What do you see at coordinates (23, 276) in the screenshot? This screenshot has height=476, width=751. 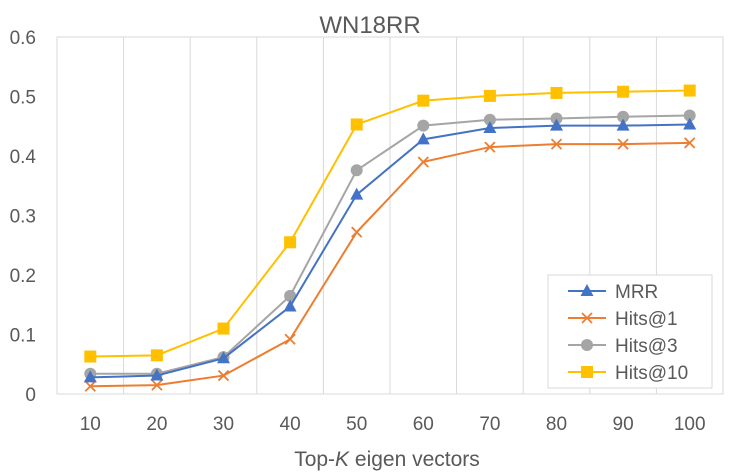 I see `y-tick-label: 0.2` at bounding box center [23, 276].